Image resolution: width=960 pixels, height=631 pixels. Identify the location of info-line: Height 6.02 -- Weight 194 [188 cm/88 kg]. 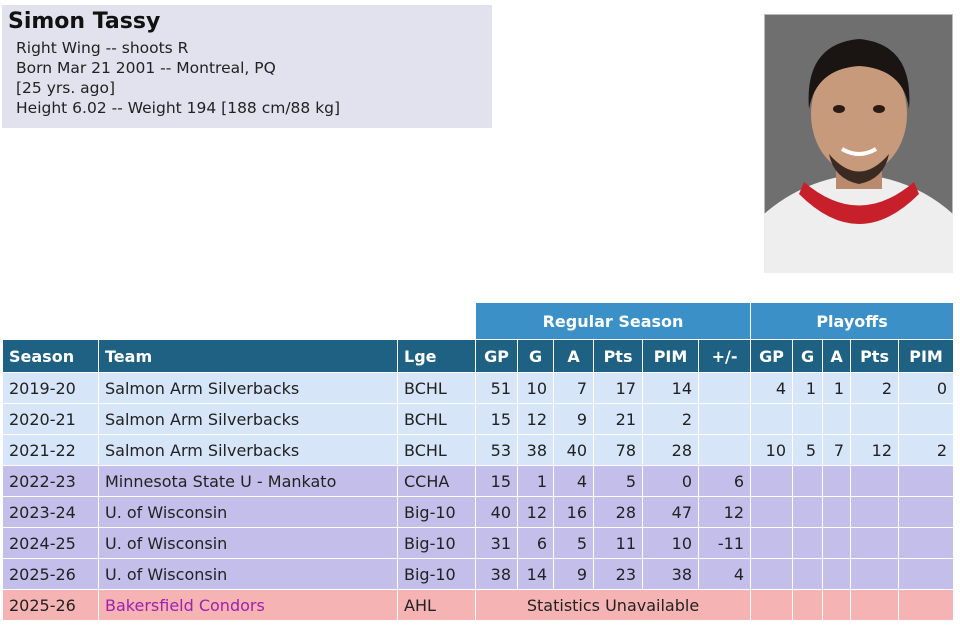
(178, 108).